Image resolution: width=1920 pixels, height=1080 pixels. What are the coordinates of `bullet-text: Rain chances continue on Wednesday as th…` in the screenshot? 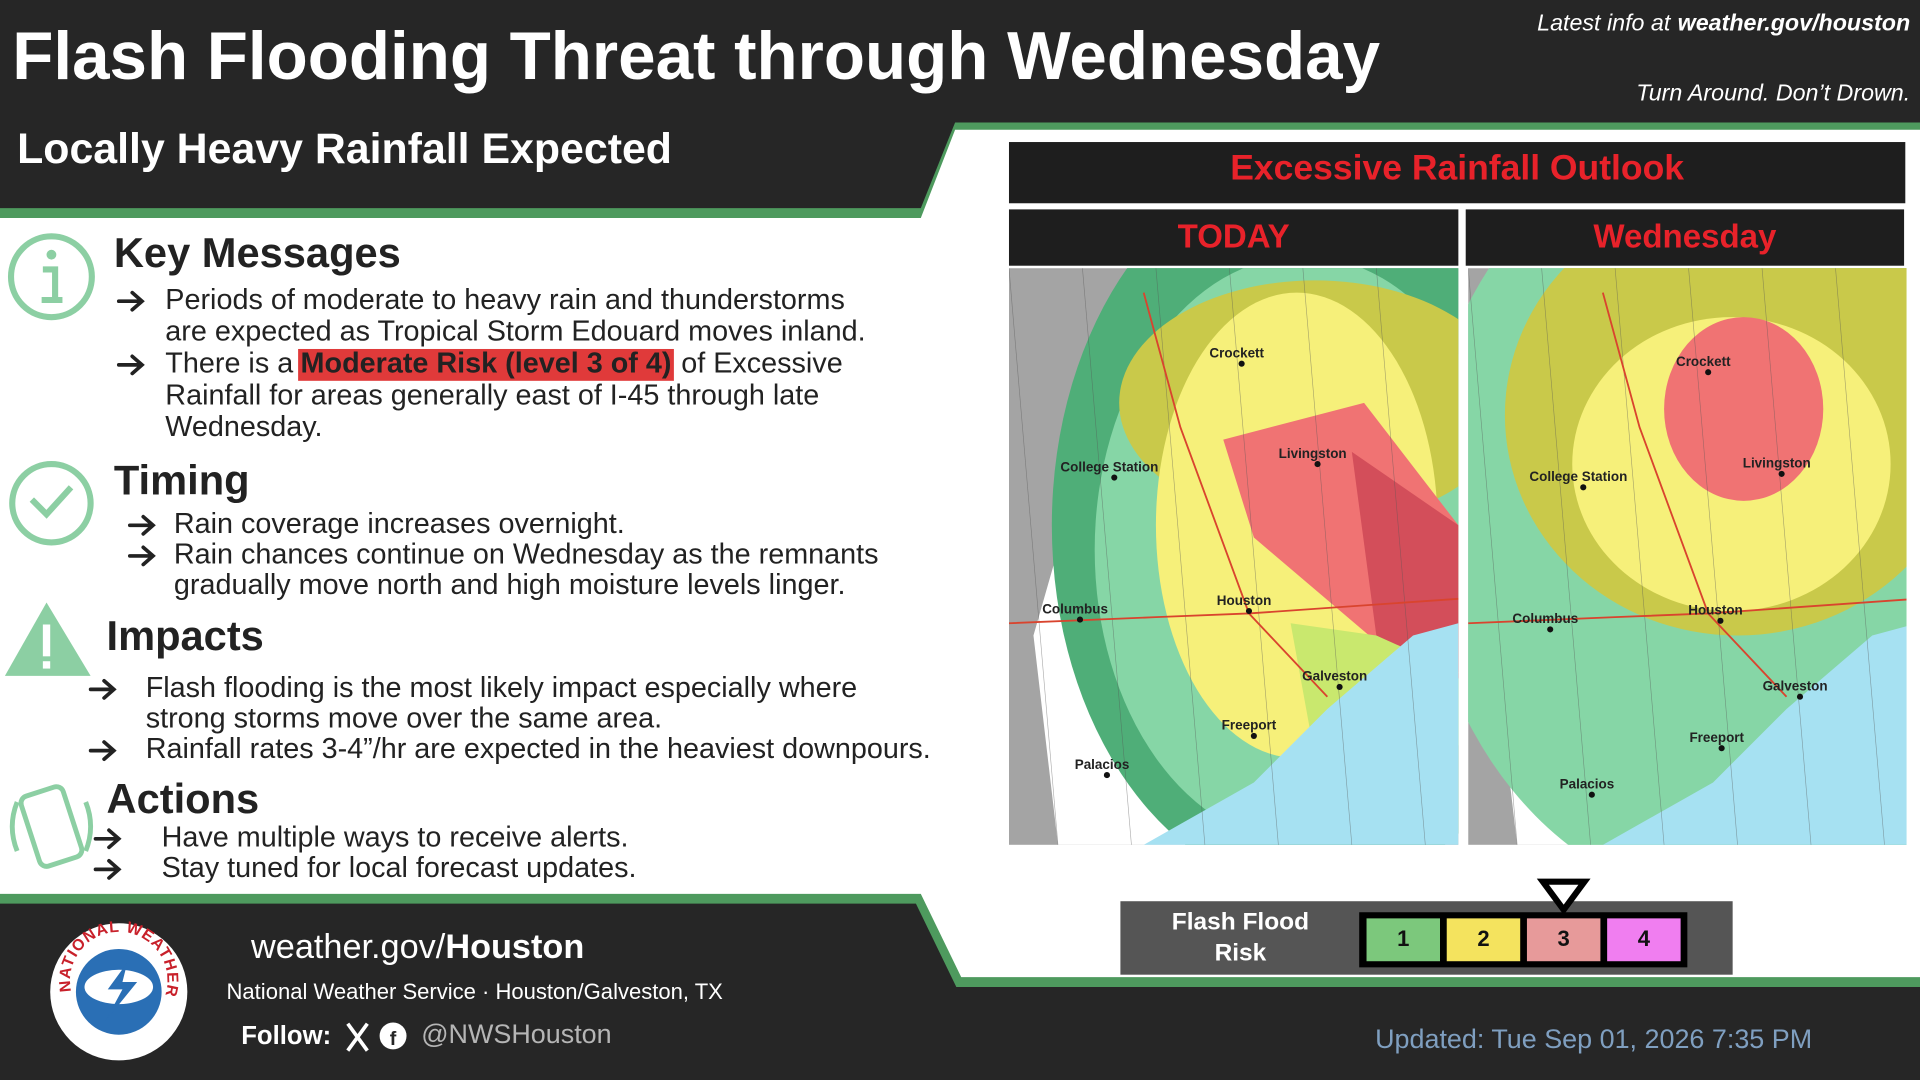 It's located at (526, 555).